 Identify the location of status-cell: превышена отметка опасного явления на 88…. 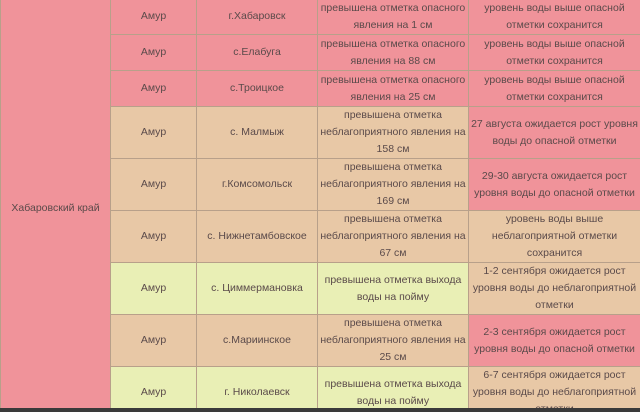
(393, 52).